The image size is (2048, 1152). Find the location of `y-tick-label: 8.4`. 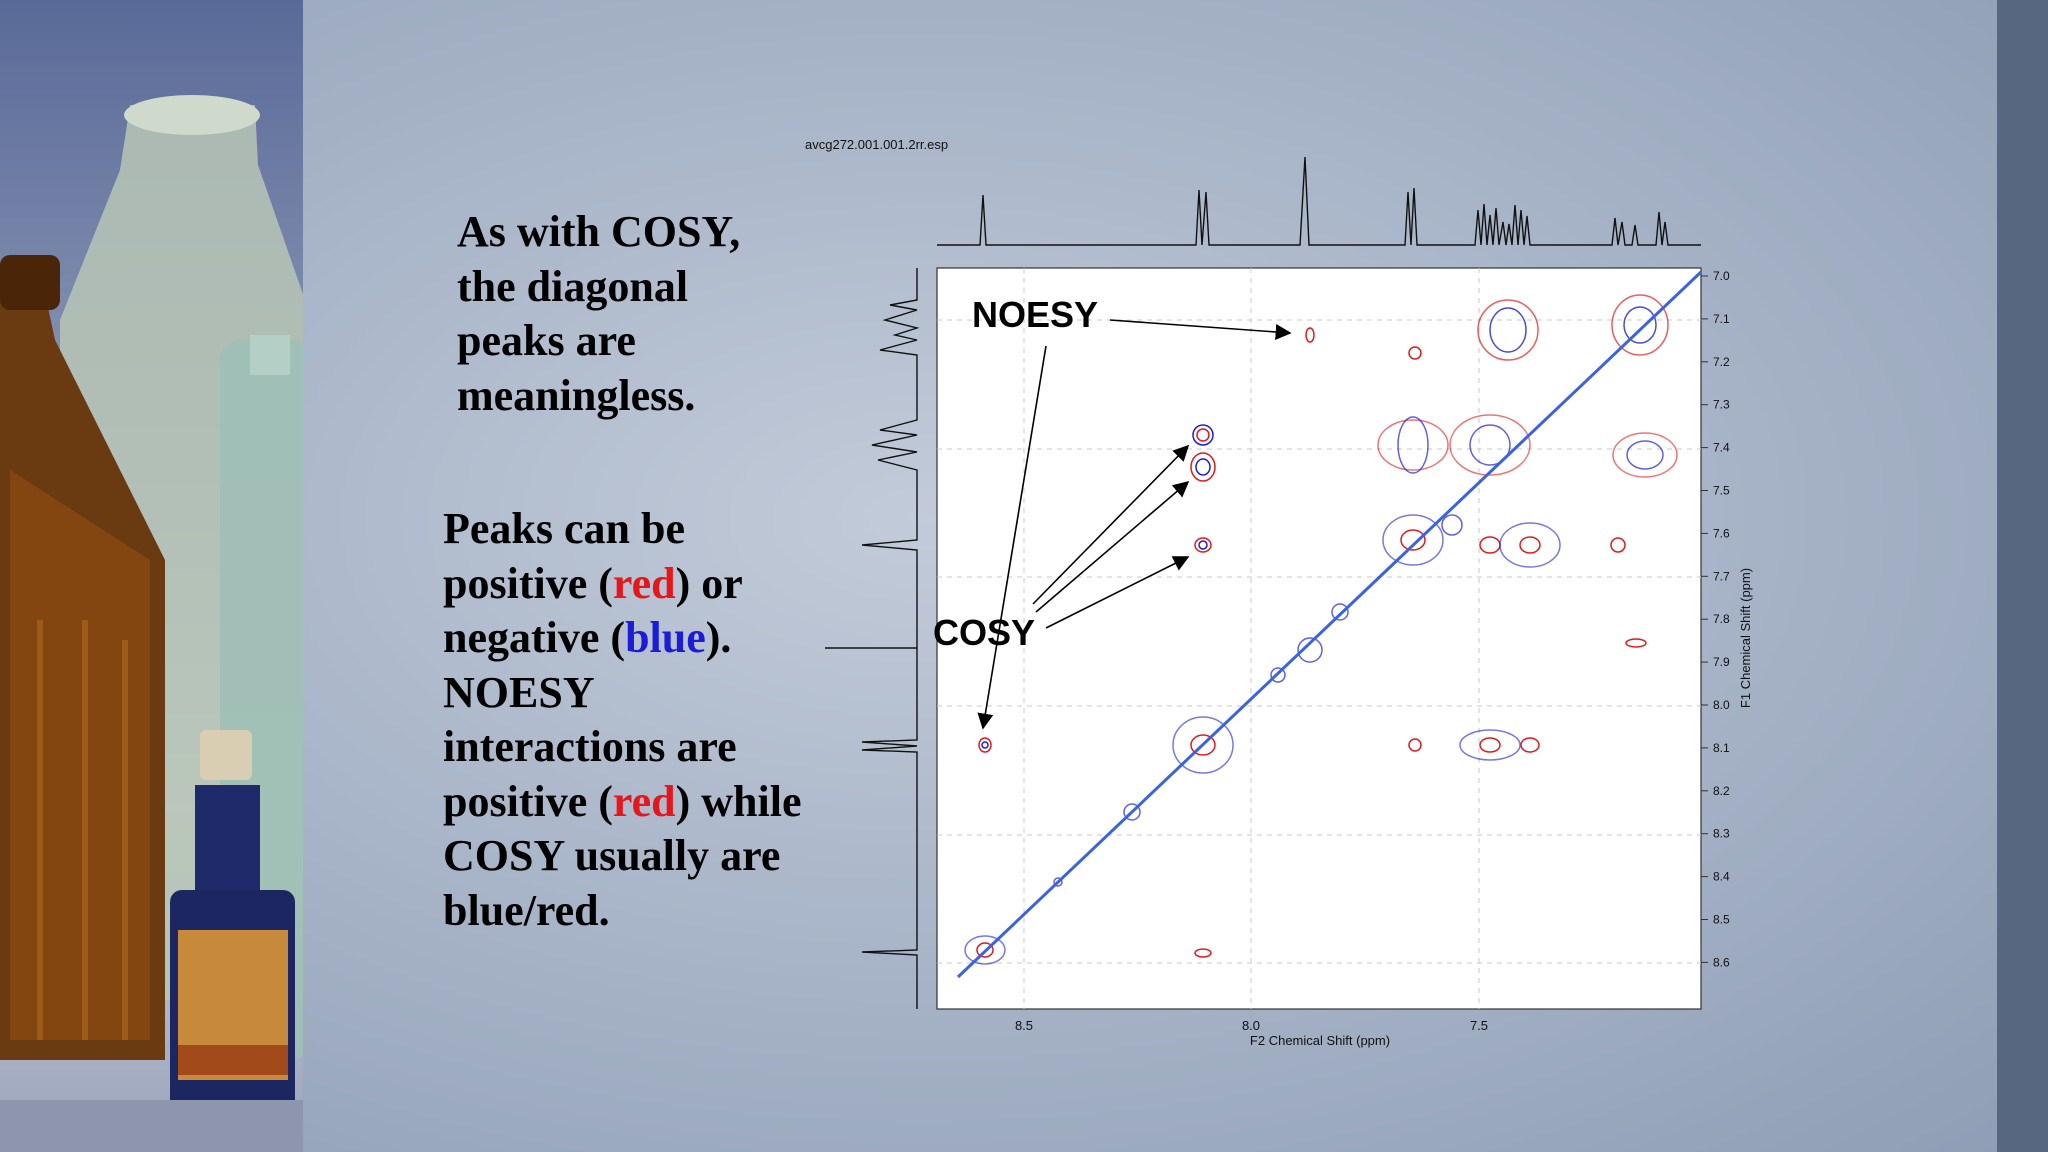

y-tick-label: 8.4 is located at coordinates (1721, 877).